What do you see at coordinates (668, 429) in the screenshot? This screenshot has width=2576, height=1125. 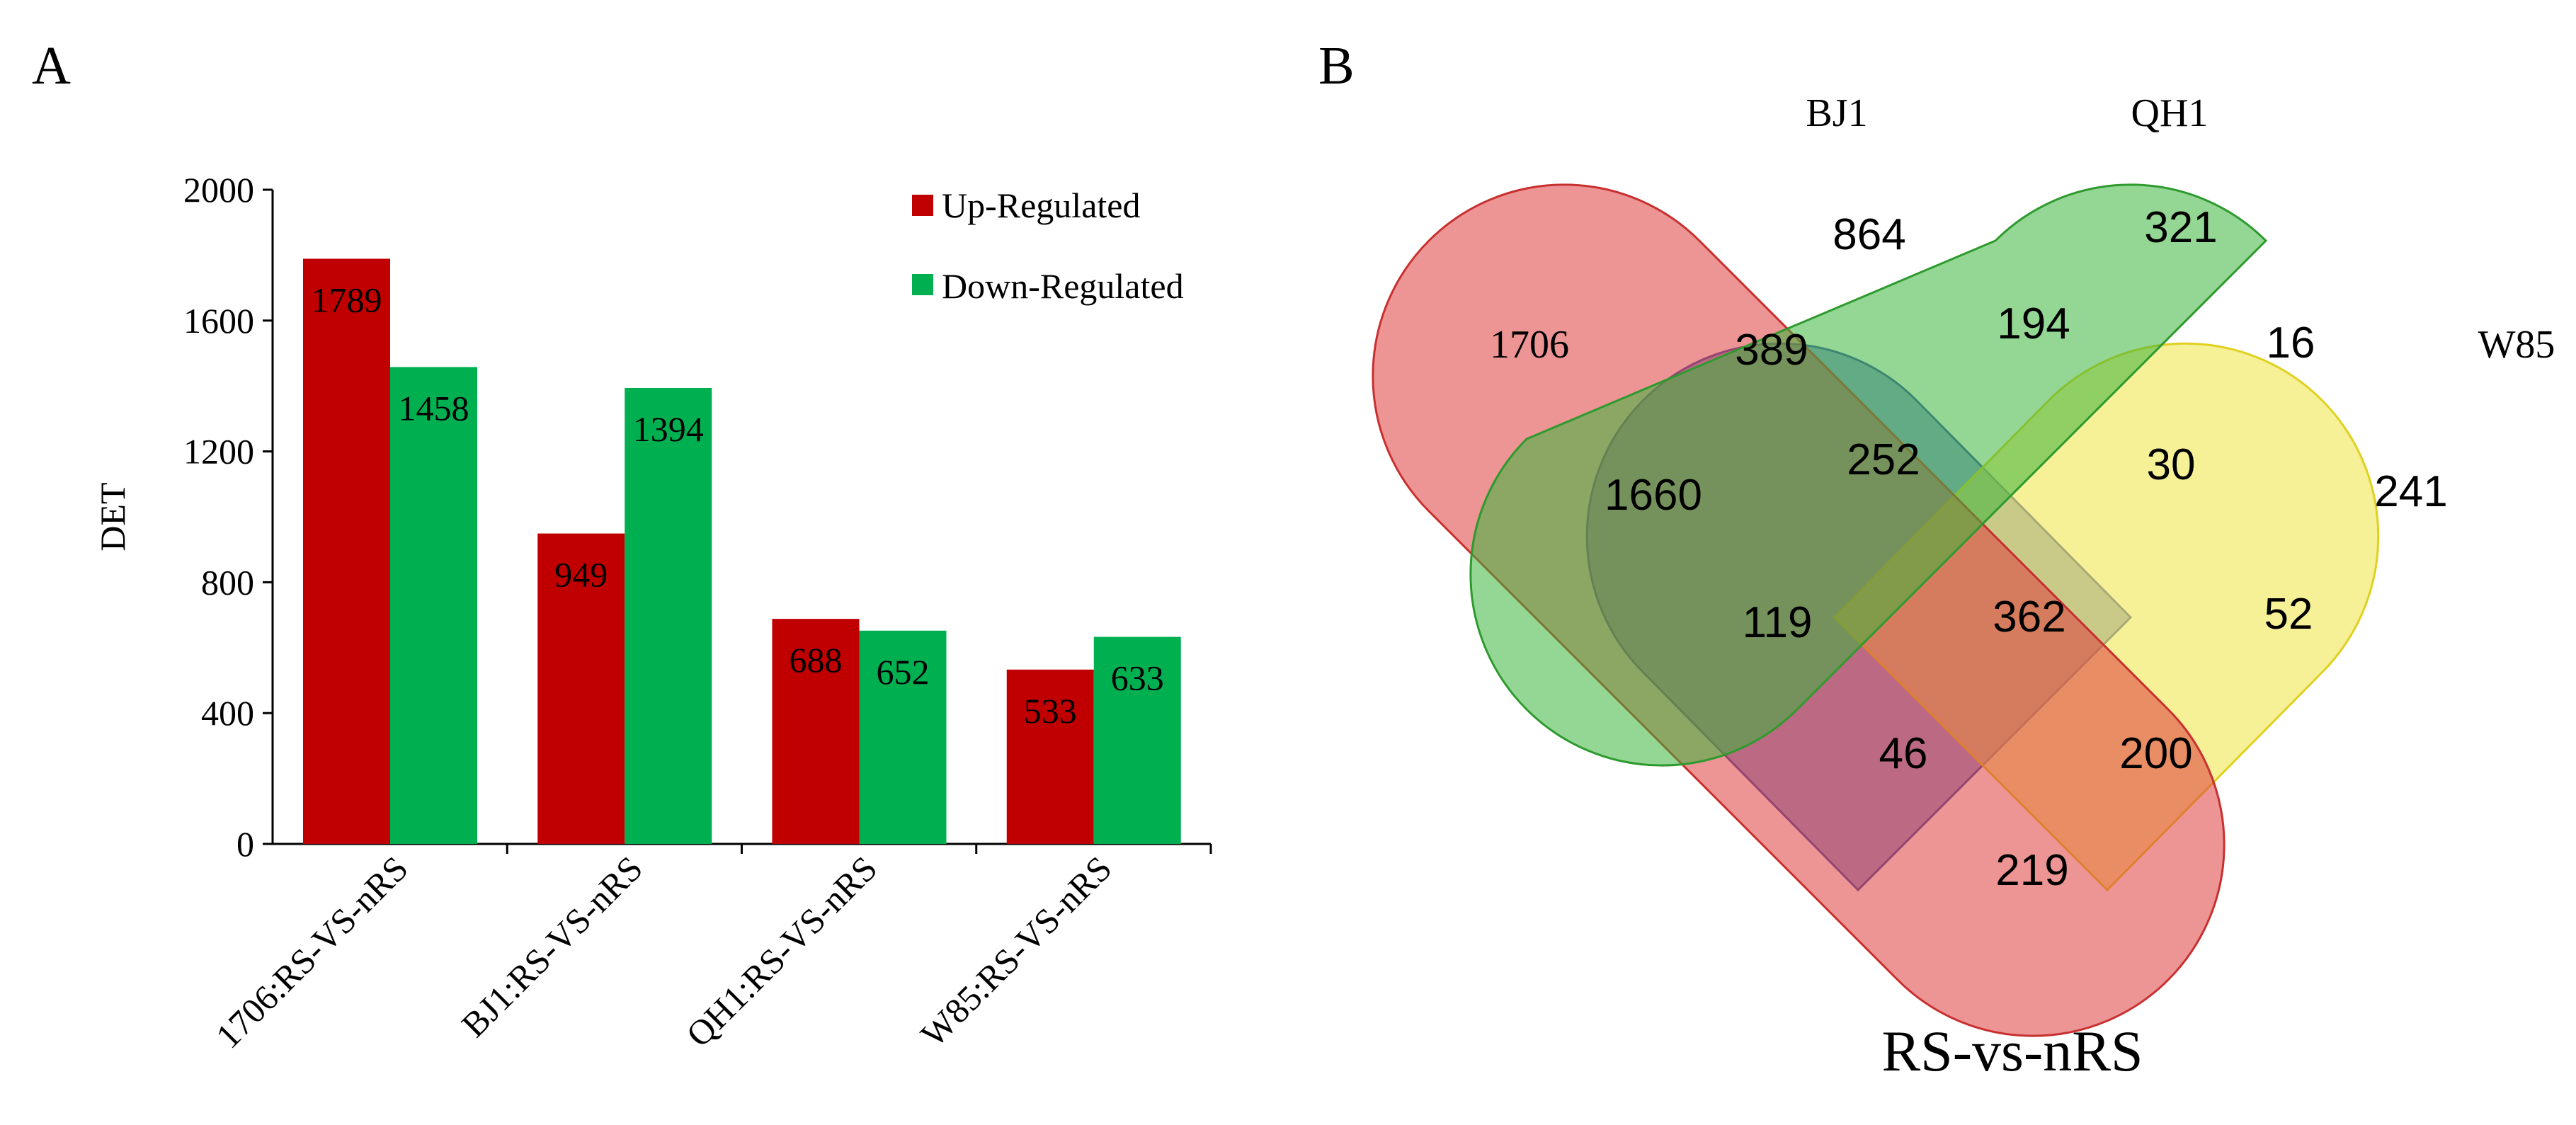 I see `bar-value-label: 1394` at bounding box center [668, 429].